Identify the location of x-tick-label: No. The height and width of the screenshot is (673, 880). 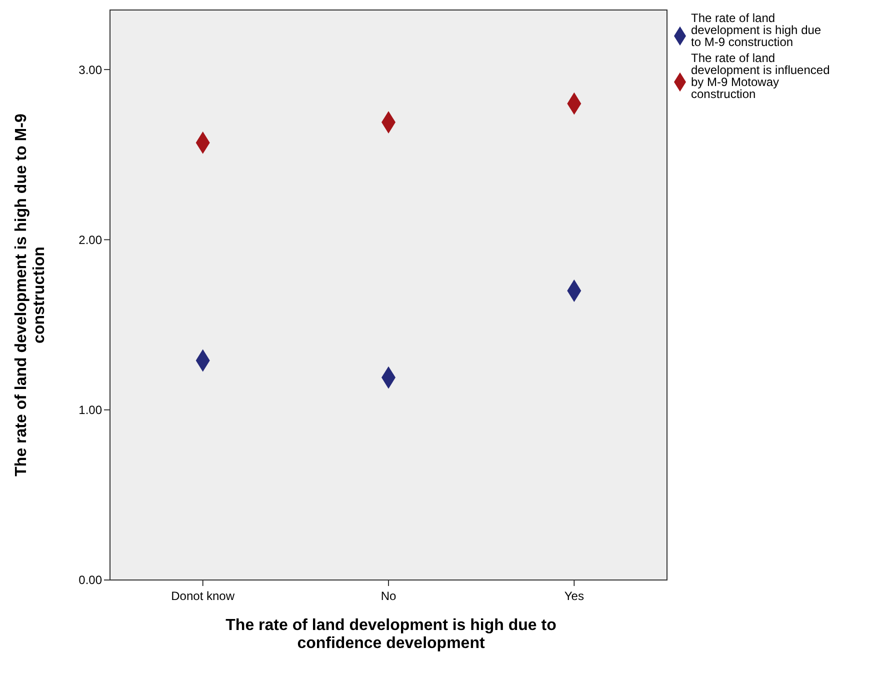
(388, 596).